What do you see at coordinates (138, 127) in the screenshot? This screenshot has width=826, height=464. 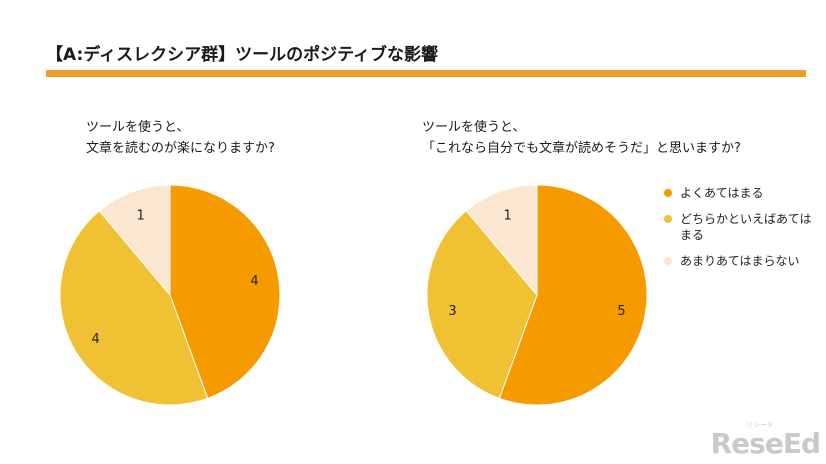 I see `chart-1-question-line-1: ツールを使うと、` at bounding box center [138, 127].